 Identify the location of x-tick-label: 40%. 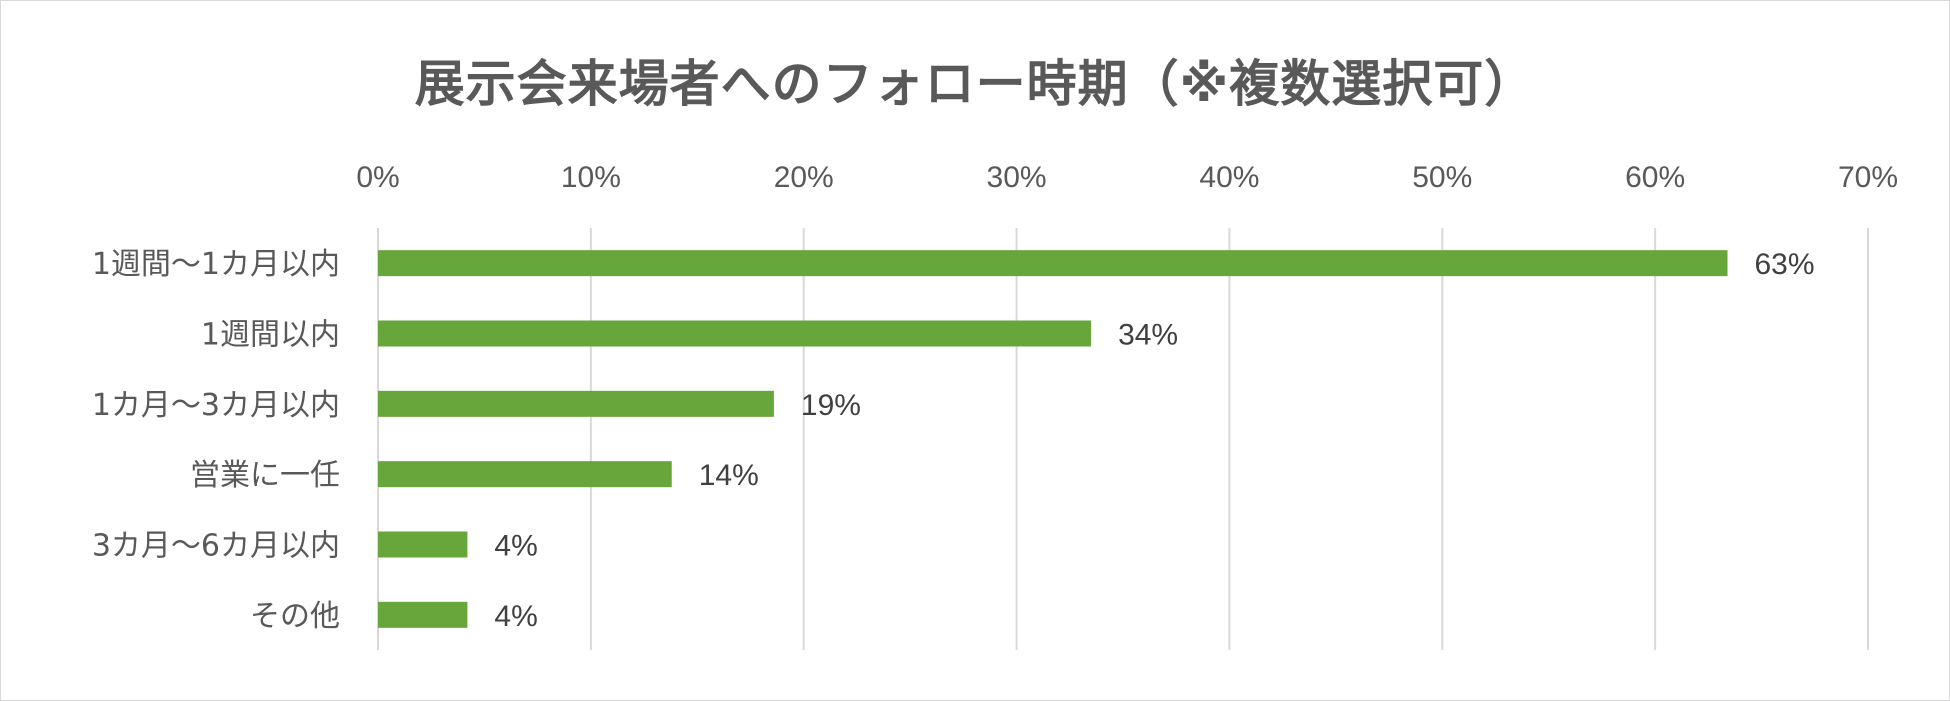
(1229, 177).